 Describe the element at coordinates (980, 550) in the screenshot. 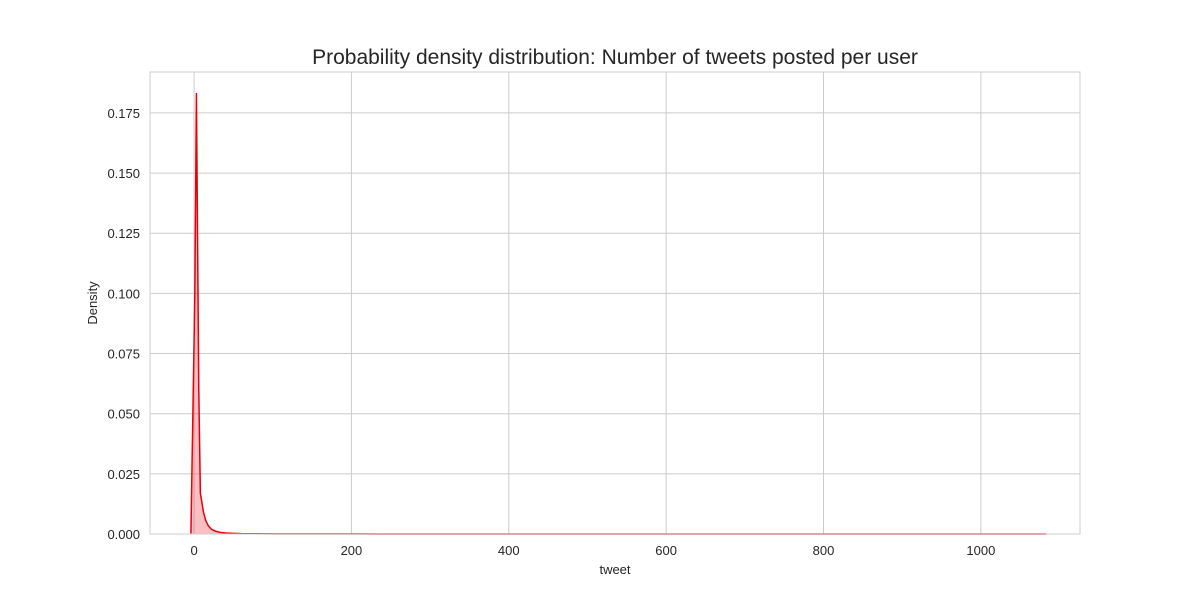

I see `x-tick-label: 1000` at that location.